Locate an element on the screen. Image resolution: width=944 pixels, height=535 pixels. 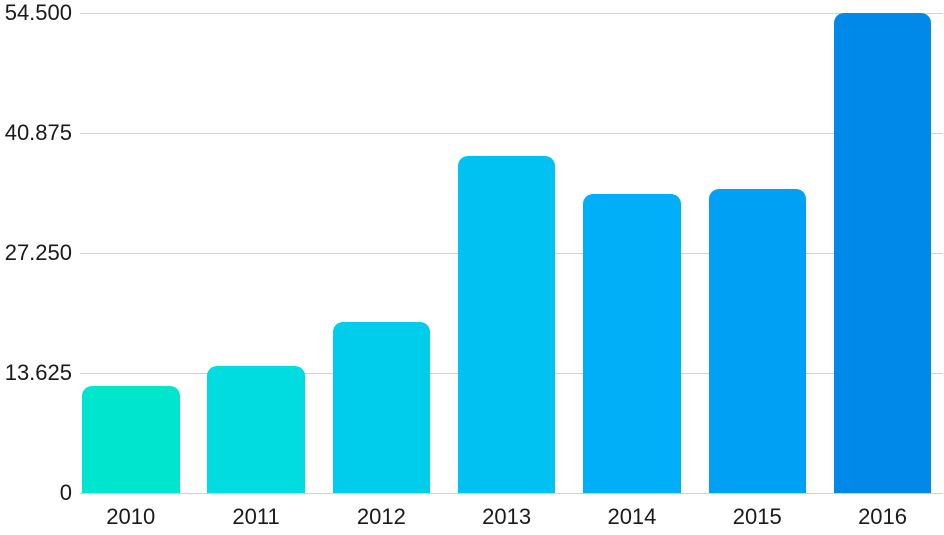
x-tick-label-2015: 2015 is located at coordinates (757, 516).